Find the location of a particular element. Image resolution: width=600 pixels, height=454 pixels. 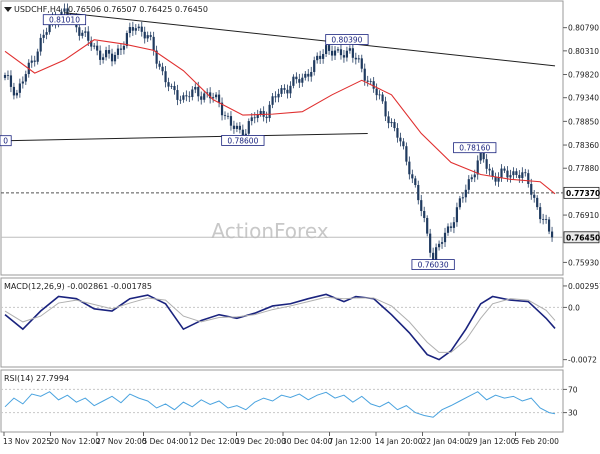

macd-title: MACD(12,26,9) -0.002861 -0.001785 is located at coordinates (78, 286).